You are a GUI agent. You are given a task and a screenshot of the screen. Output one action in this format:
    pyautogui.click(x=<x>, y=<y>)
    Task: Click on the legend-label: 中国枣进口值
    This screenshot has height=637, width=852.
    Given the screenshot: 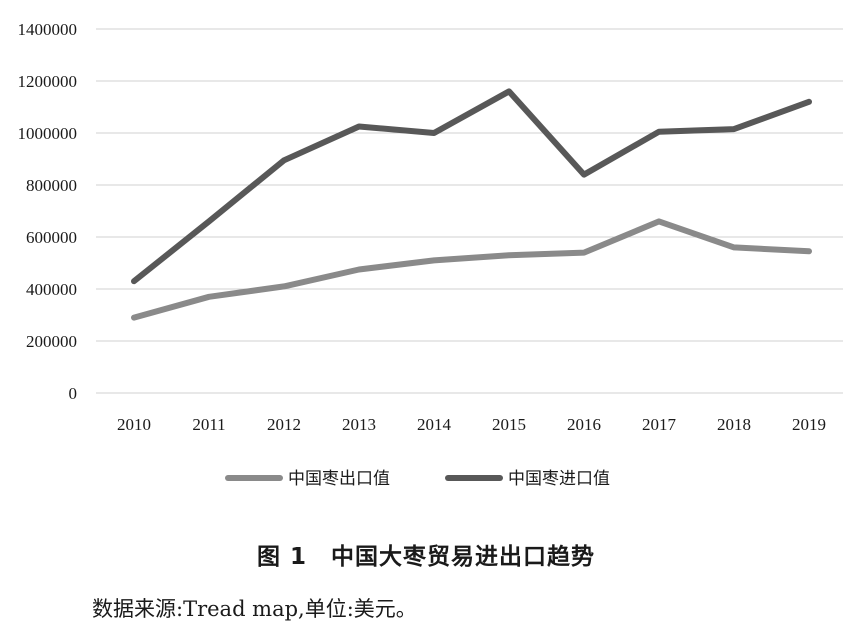 What is the action you would take?
    pyautogui.click(x=559, y=479)
    